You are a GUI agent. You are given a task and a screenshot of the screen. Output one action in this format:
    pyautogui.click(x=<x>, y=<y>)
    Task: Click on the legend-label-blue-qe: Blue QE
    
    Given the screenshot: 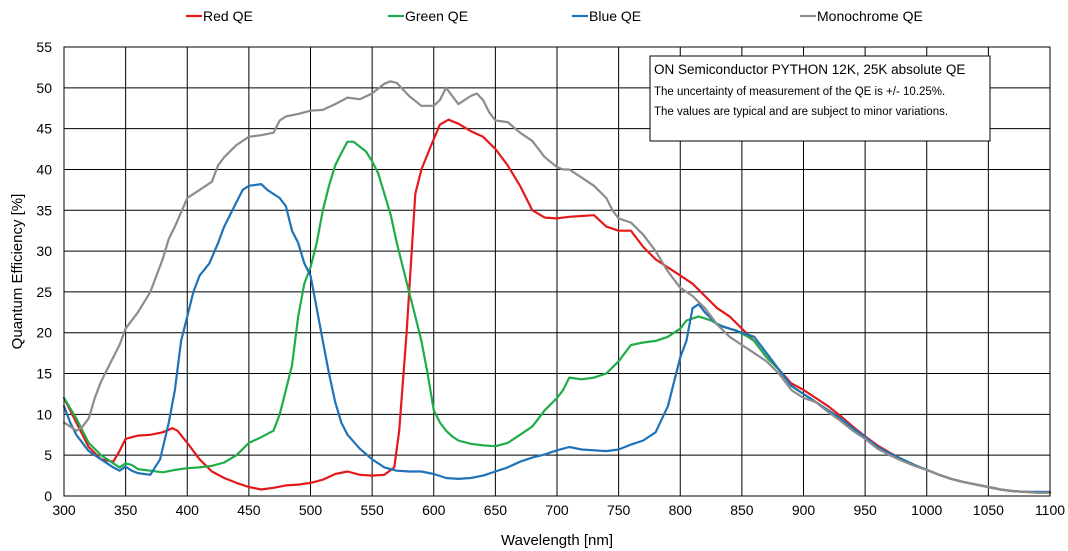 What is the action you would take?
    pyautogui.click(x=615, y=16)
    